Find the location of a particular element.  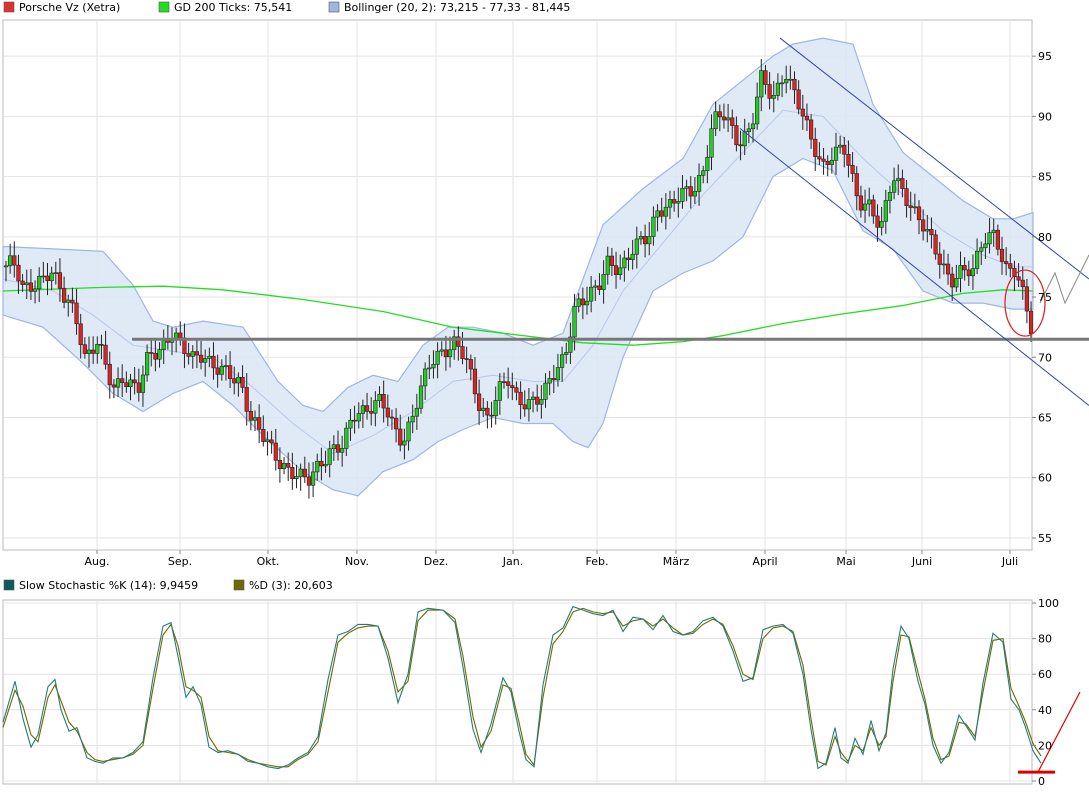

trend-channel-lower is located at coordinates (914, 267).